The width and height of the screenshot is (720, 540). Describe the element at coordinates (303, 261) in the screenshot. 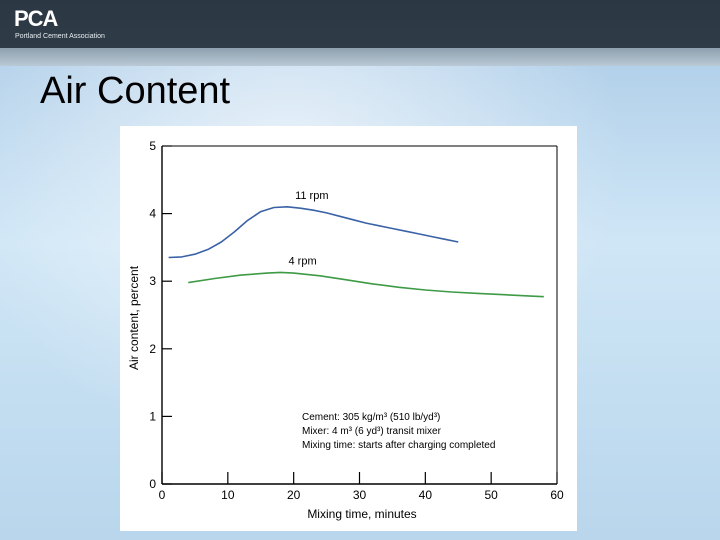

I see `series-label-4rpm: 4 rpm` at that location.